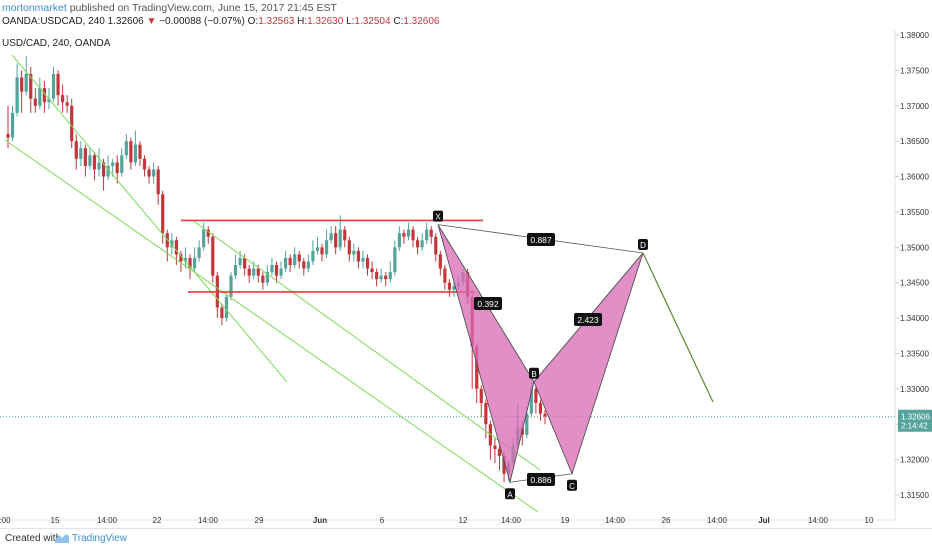  Describe the element at coordinates (914, 212) in the screenshot. I see `price-tick-label: 1.35500` at that location.